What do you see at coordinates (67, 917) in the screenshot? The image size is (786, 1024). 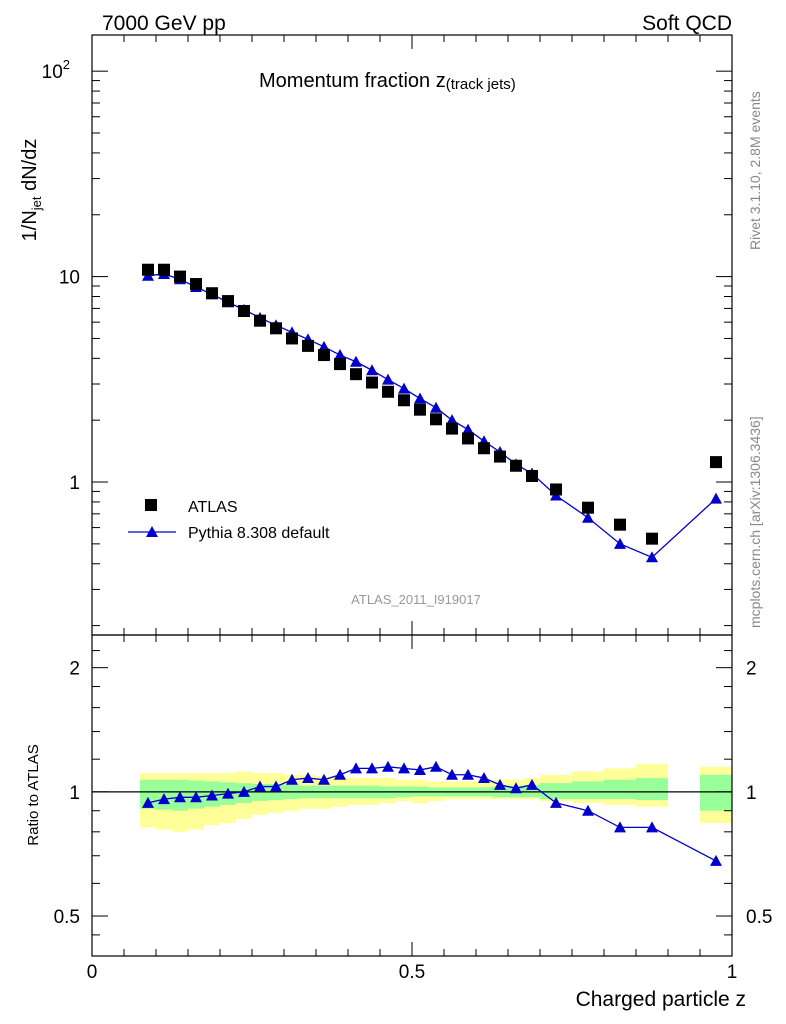 I see `ratio-y-tick-label: 0.5` at bounding box center [67, 917].